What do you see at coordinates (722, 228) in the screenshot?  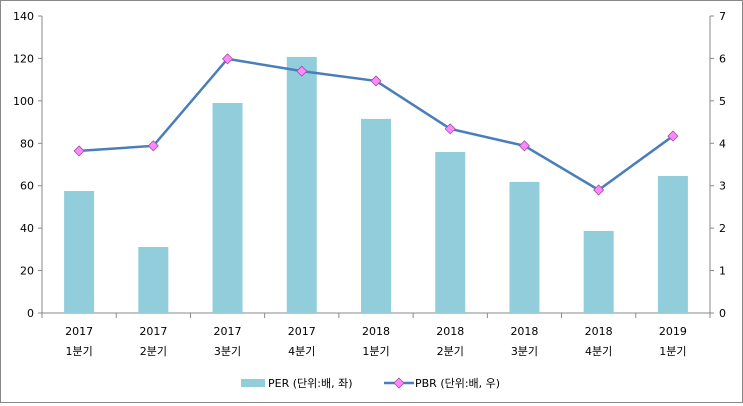 I see `right-tick-label: 2` at bounding box center [722, 228].